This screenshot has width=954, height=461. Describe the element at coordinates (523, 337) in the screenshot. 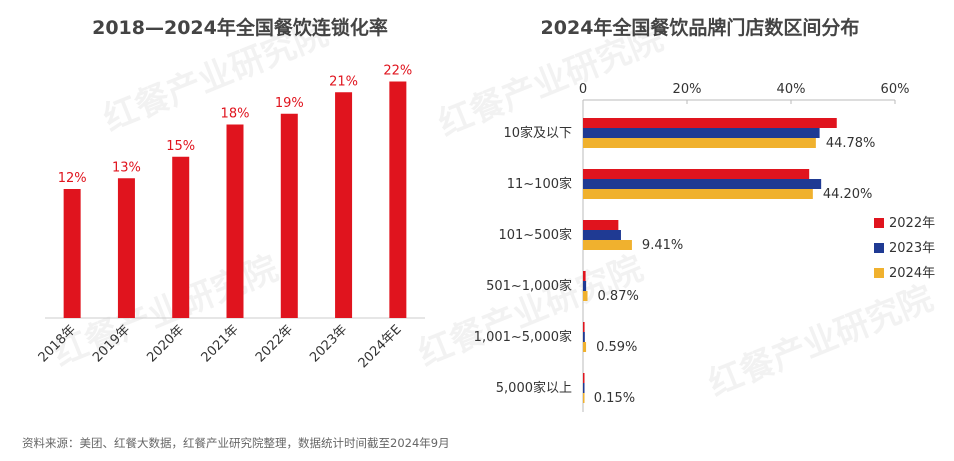

I see `y-category-label: 1,001~5,000家` at that location.